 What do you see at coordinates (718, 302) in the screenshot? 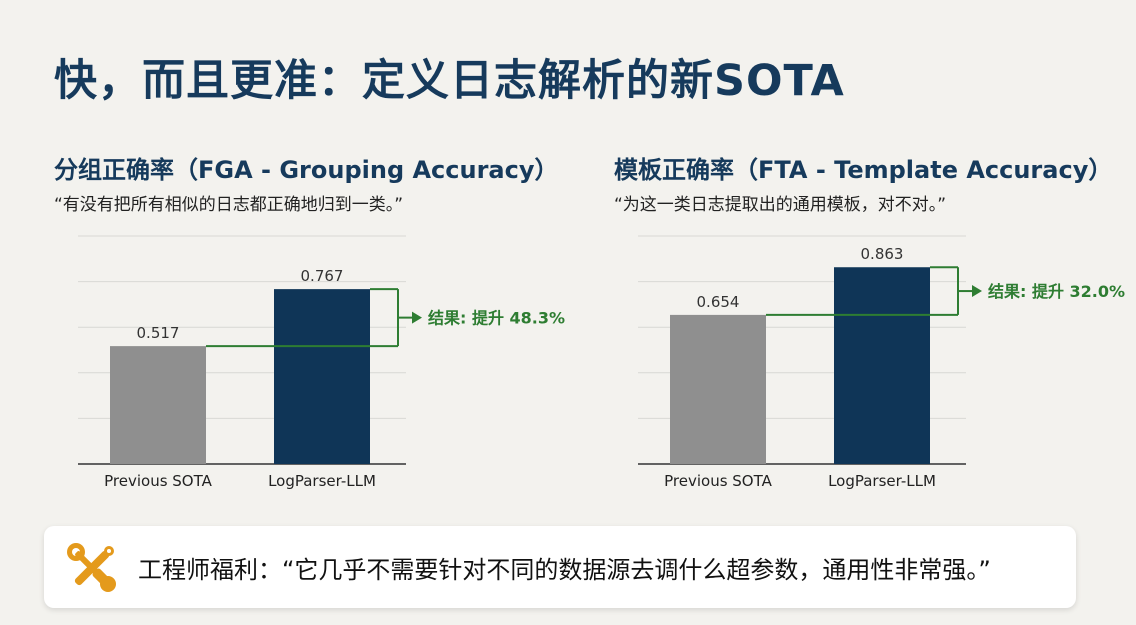
I see `fta-value-label-1: 0.654` at bounding box center [718, 302].